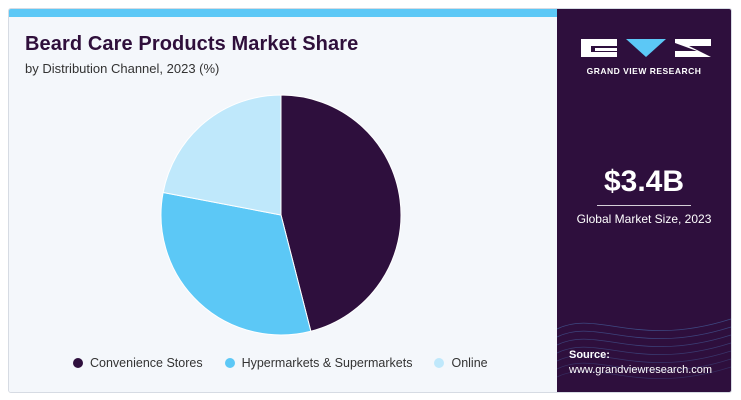 This screenshot has width=741, height=400. What do you see at coordinates (589, 355) in the screenshot?
I see `source-label: Source:` at bounding box center [589, 355].